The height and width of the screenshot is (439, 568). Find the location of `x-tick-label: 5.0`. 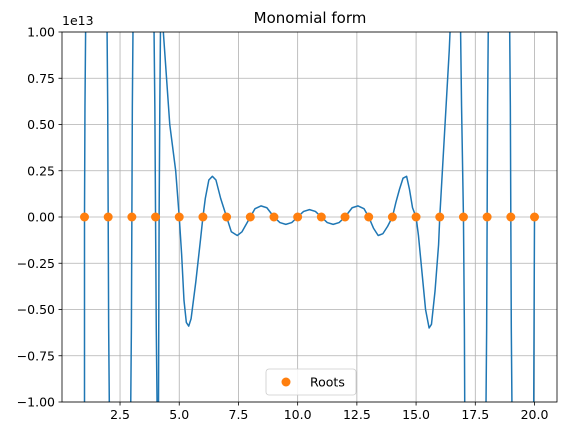

x-tick-label: 5.0 is located at coordinates (179, 414).